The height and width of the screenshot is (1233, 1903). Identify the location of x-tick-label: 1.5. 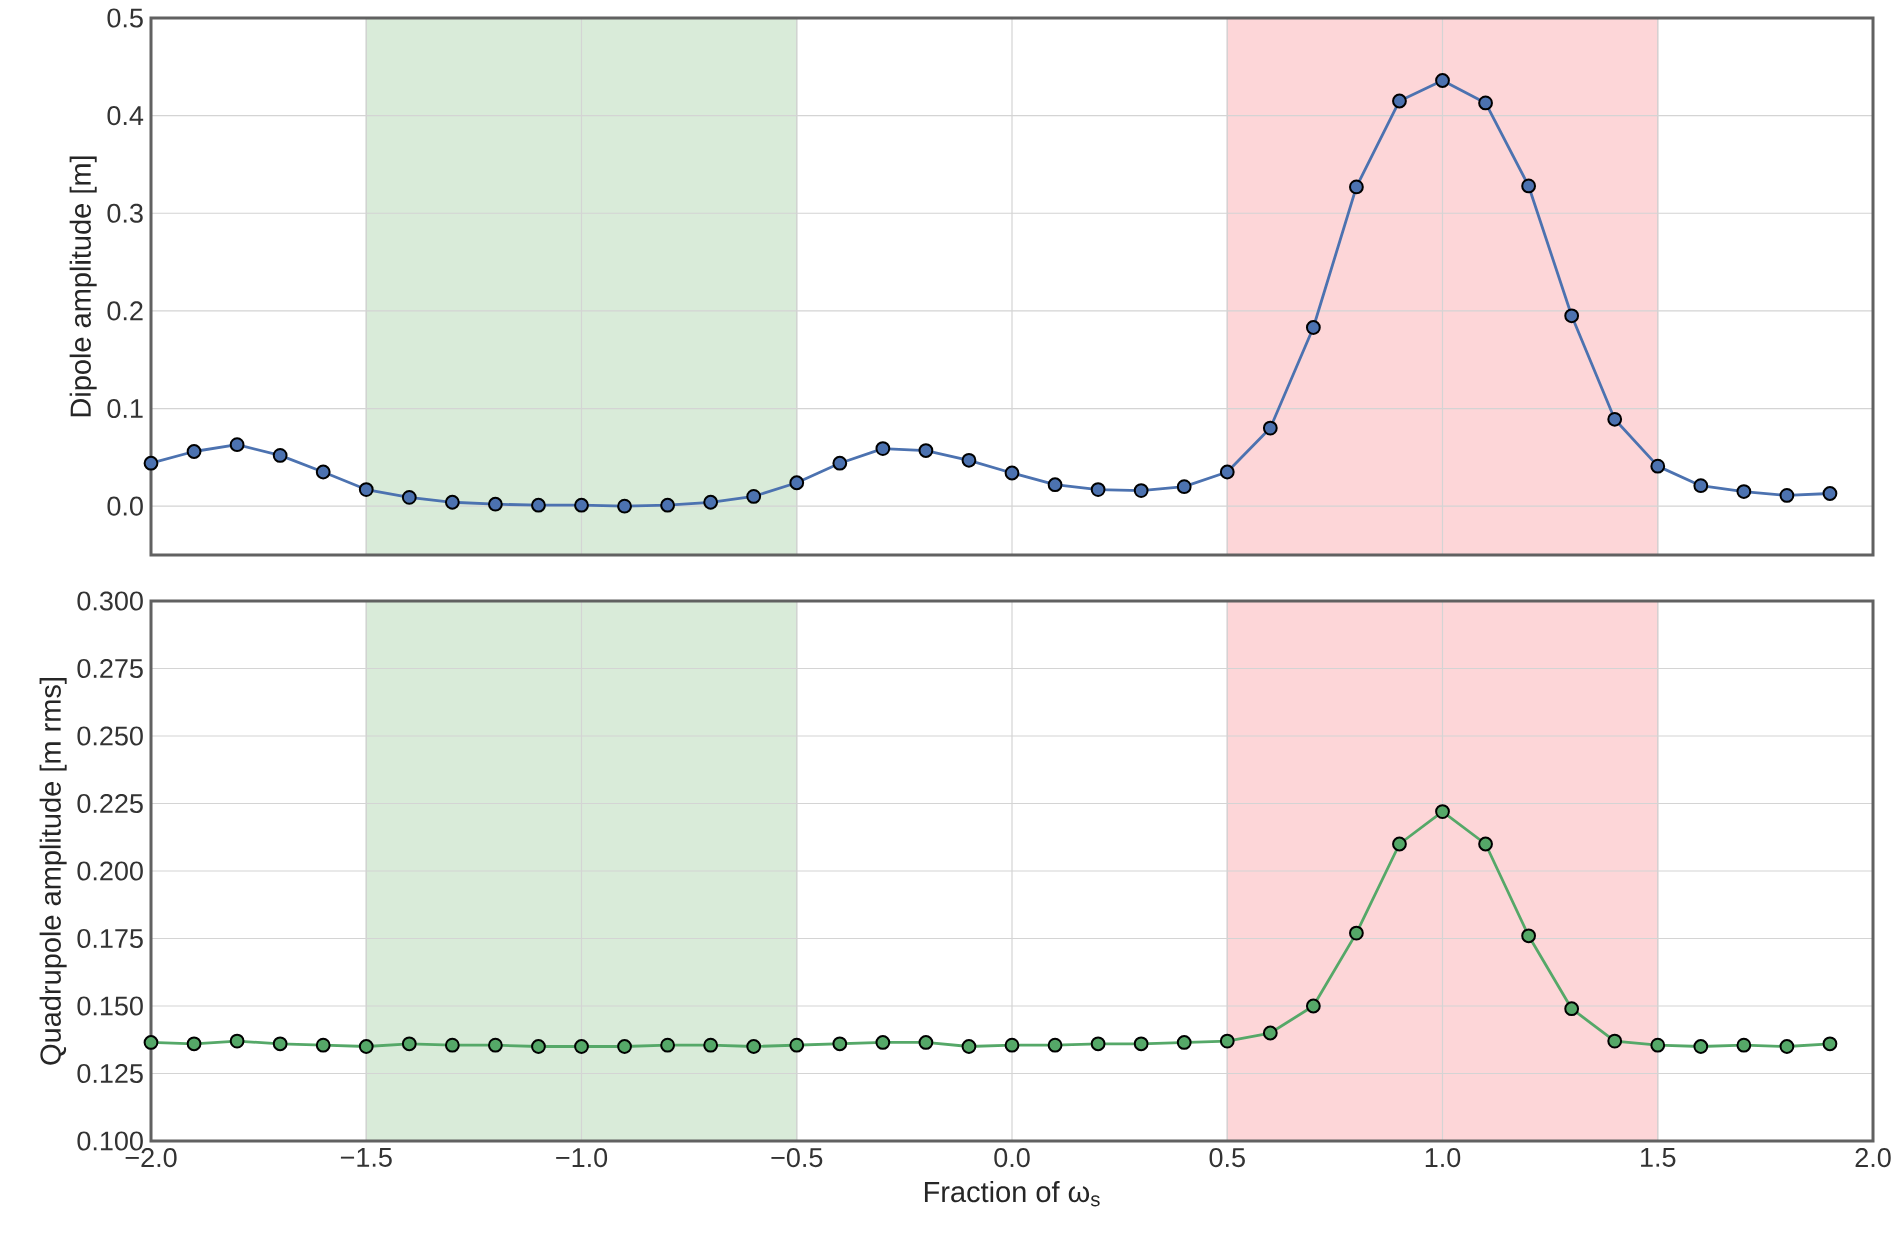
(1658, 1157).